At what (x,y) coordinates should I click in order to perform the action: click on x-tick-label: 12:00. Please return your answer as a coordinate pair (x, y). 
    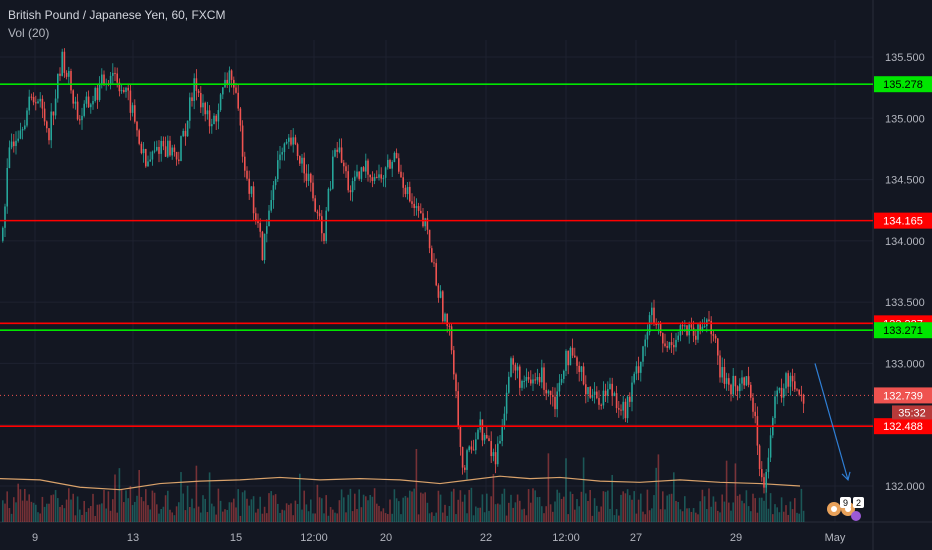
    Looking at the image, I should click on (566, 538).